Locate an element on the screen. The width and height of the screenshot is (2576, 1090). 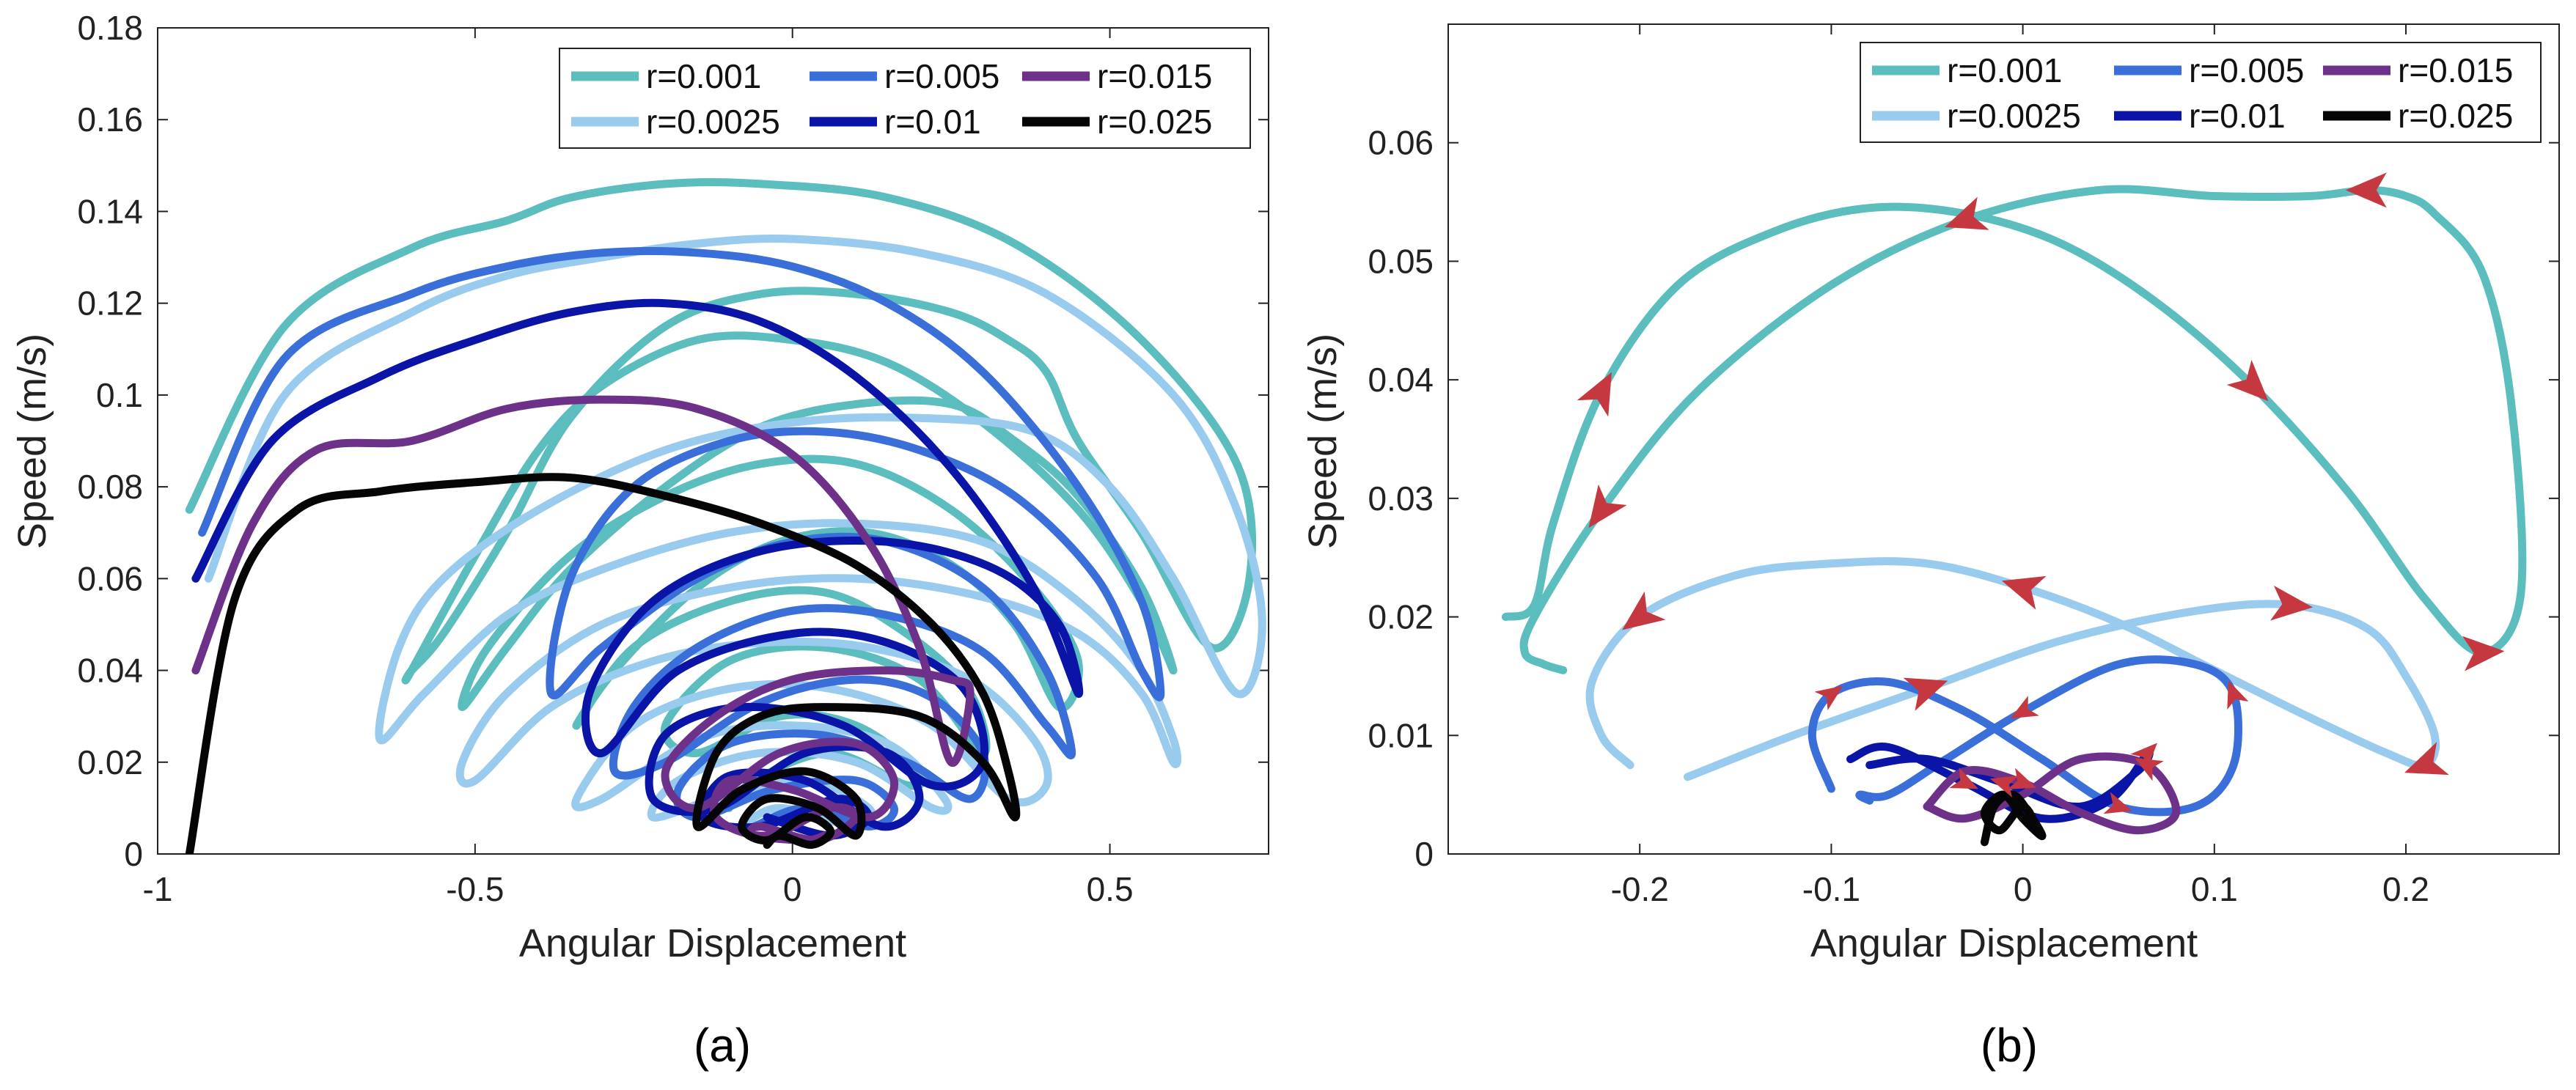
x-tick-label: 0.2 is located at coordinates (2406, 889).